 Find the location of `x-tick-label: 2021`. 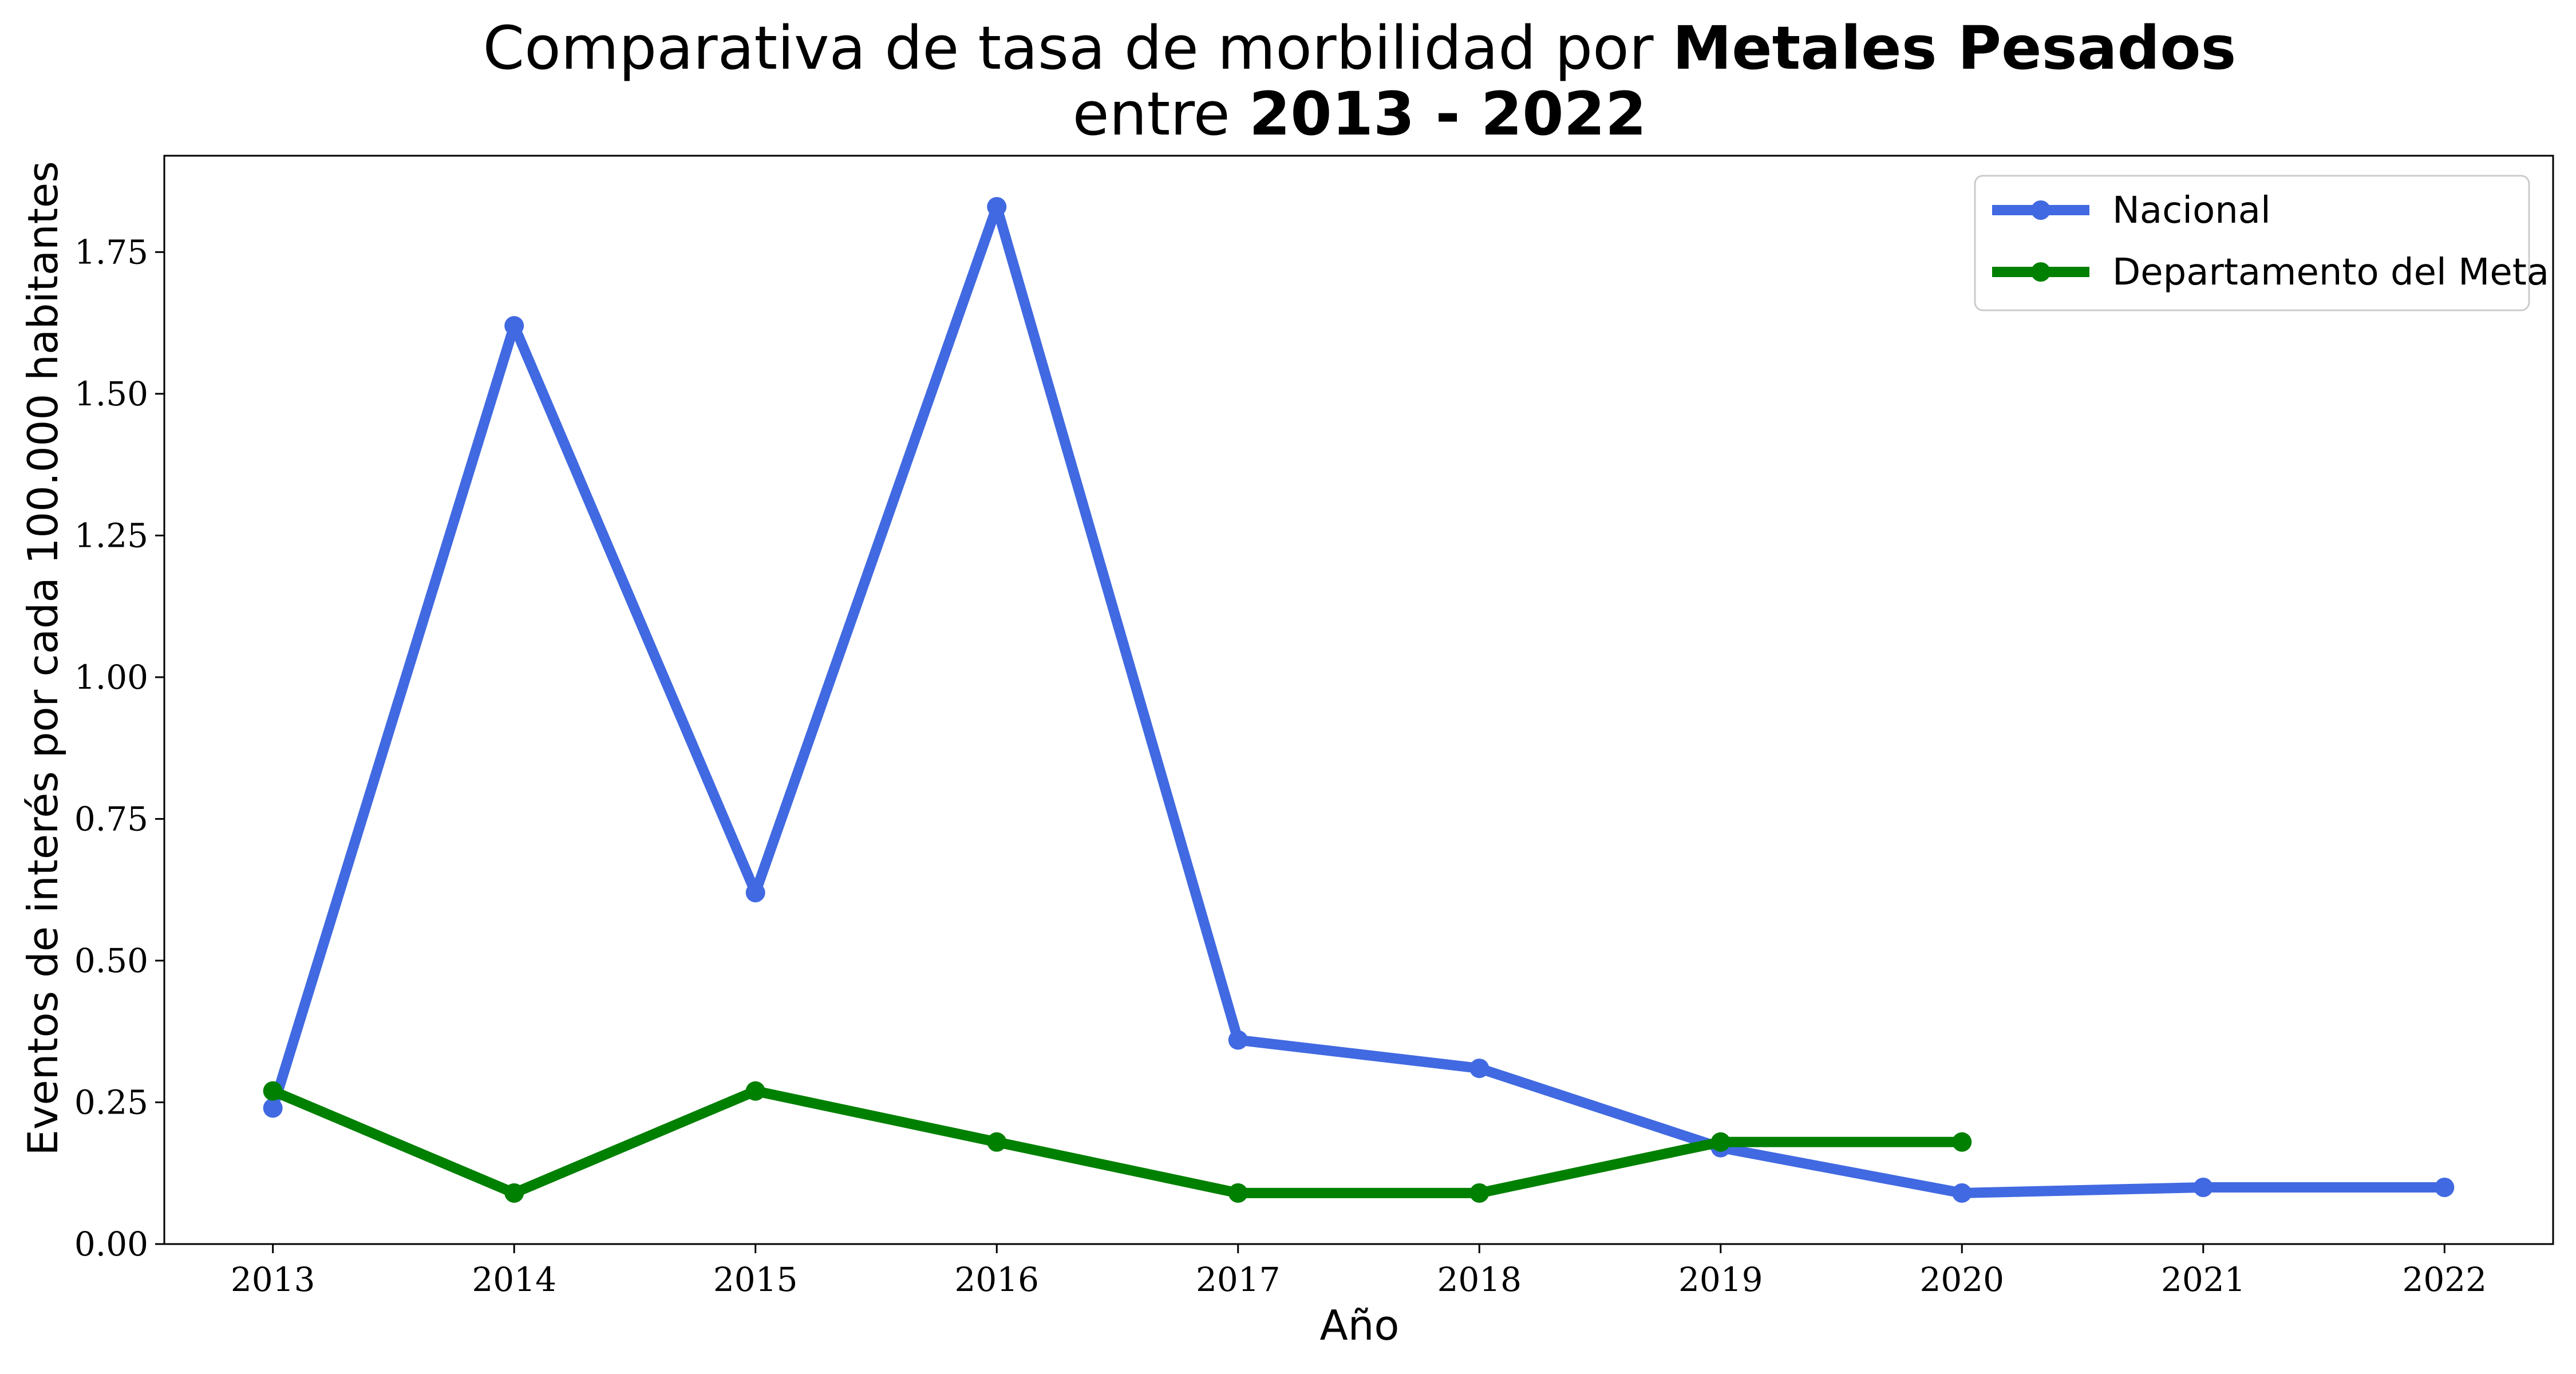

x-tick-label: 2021 is located at coordinates (2203, 1280).